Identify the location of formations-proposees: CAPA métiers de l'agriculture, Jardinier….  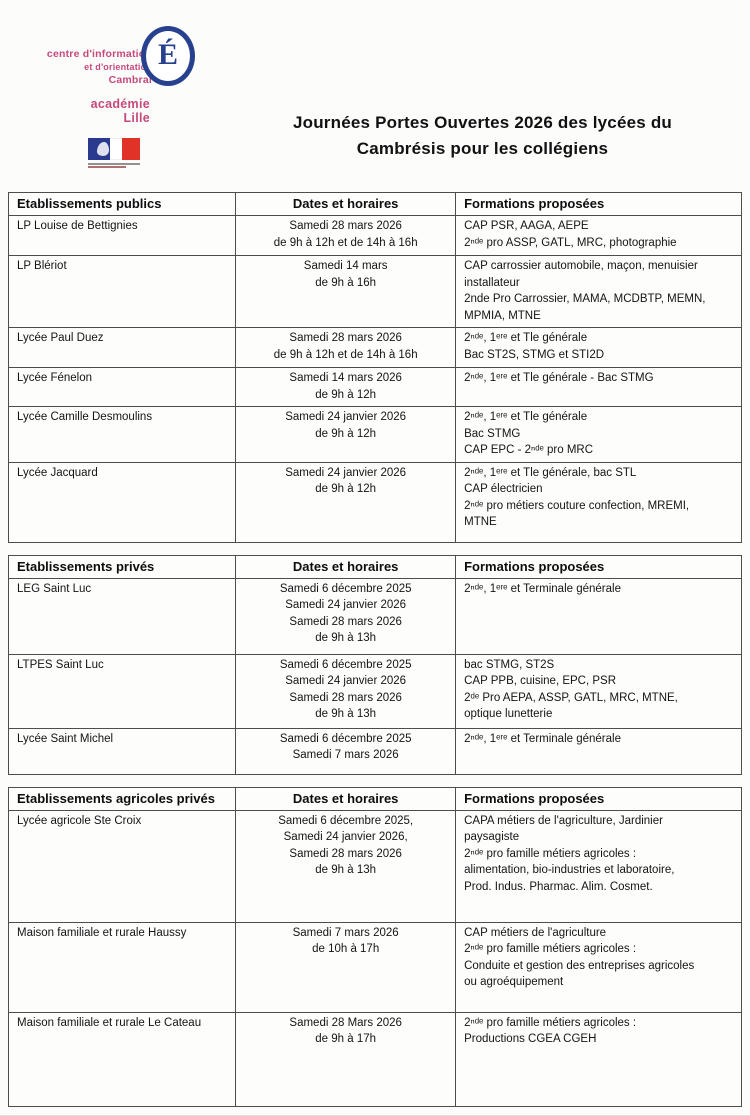
(598, 866).